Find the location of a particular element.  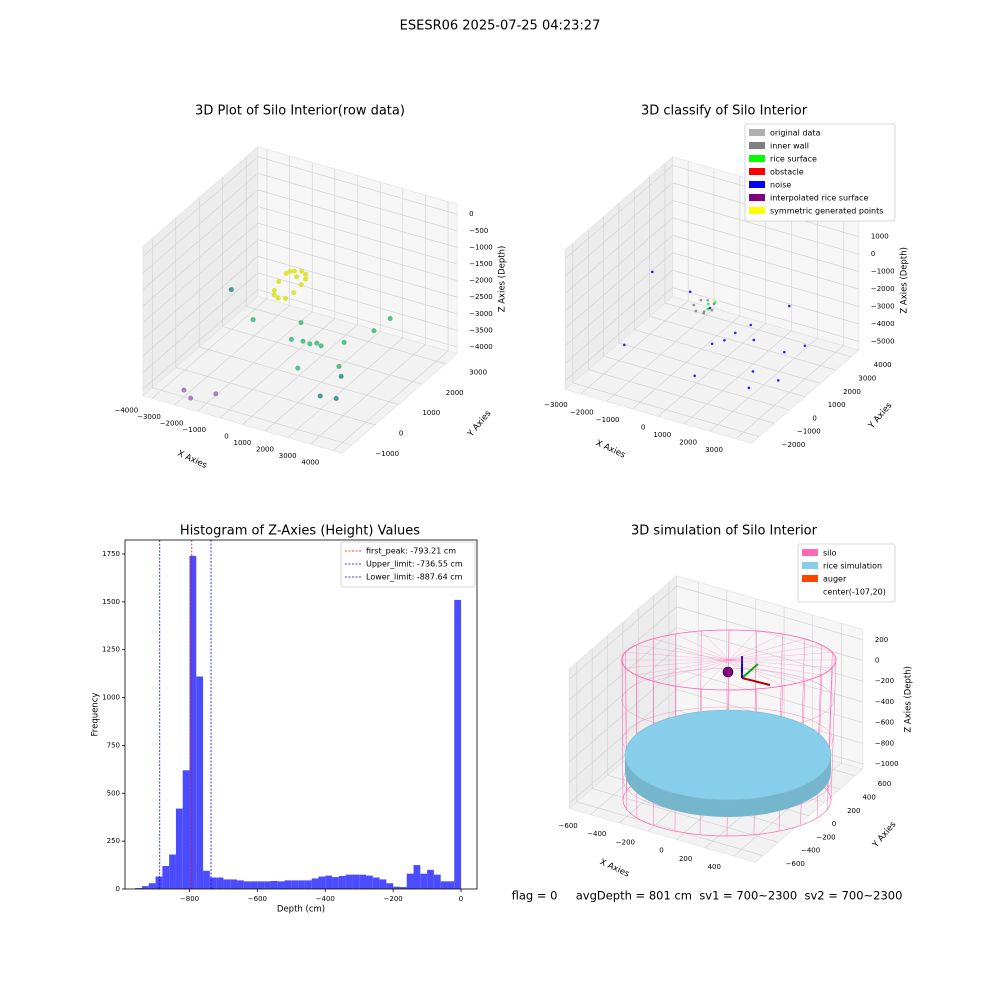

legend-label: Lower_limit: -887.64 cm is located at coordinates (414, 577).